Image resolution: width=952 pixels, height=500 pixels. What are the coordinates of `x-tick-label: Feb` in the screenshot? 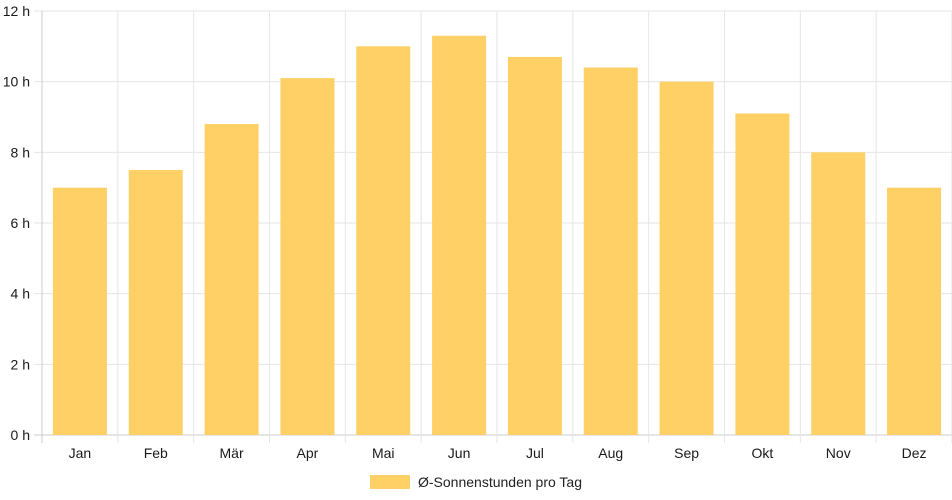 It's located at (156, 453).